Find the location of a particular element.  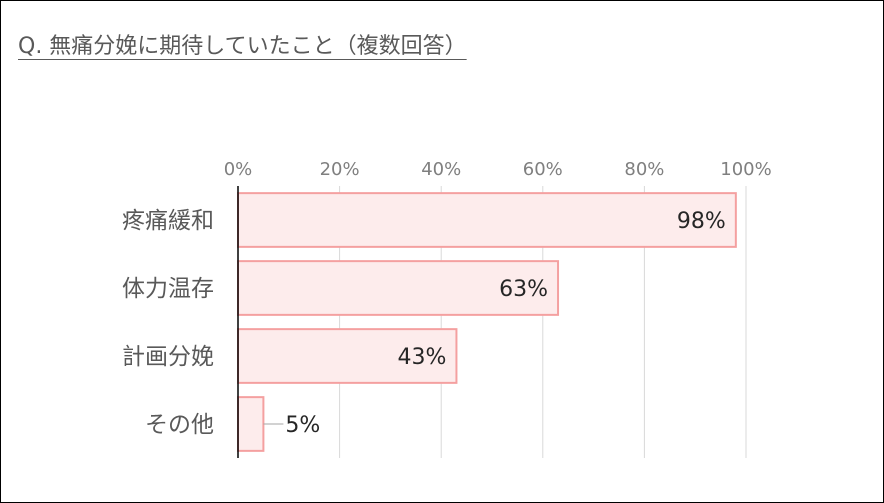

data-label: 63% is located at coordinates (523, 289).